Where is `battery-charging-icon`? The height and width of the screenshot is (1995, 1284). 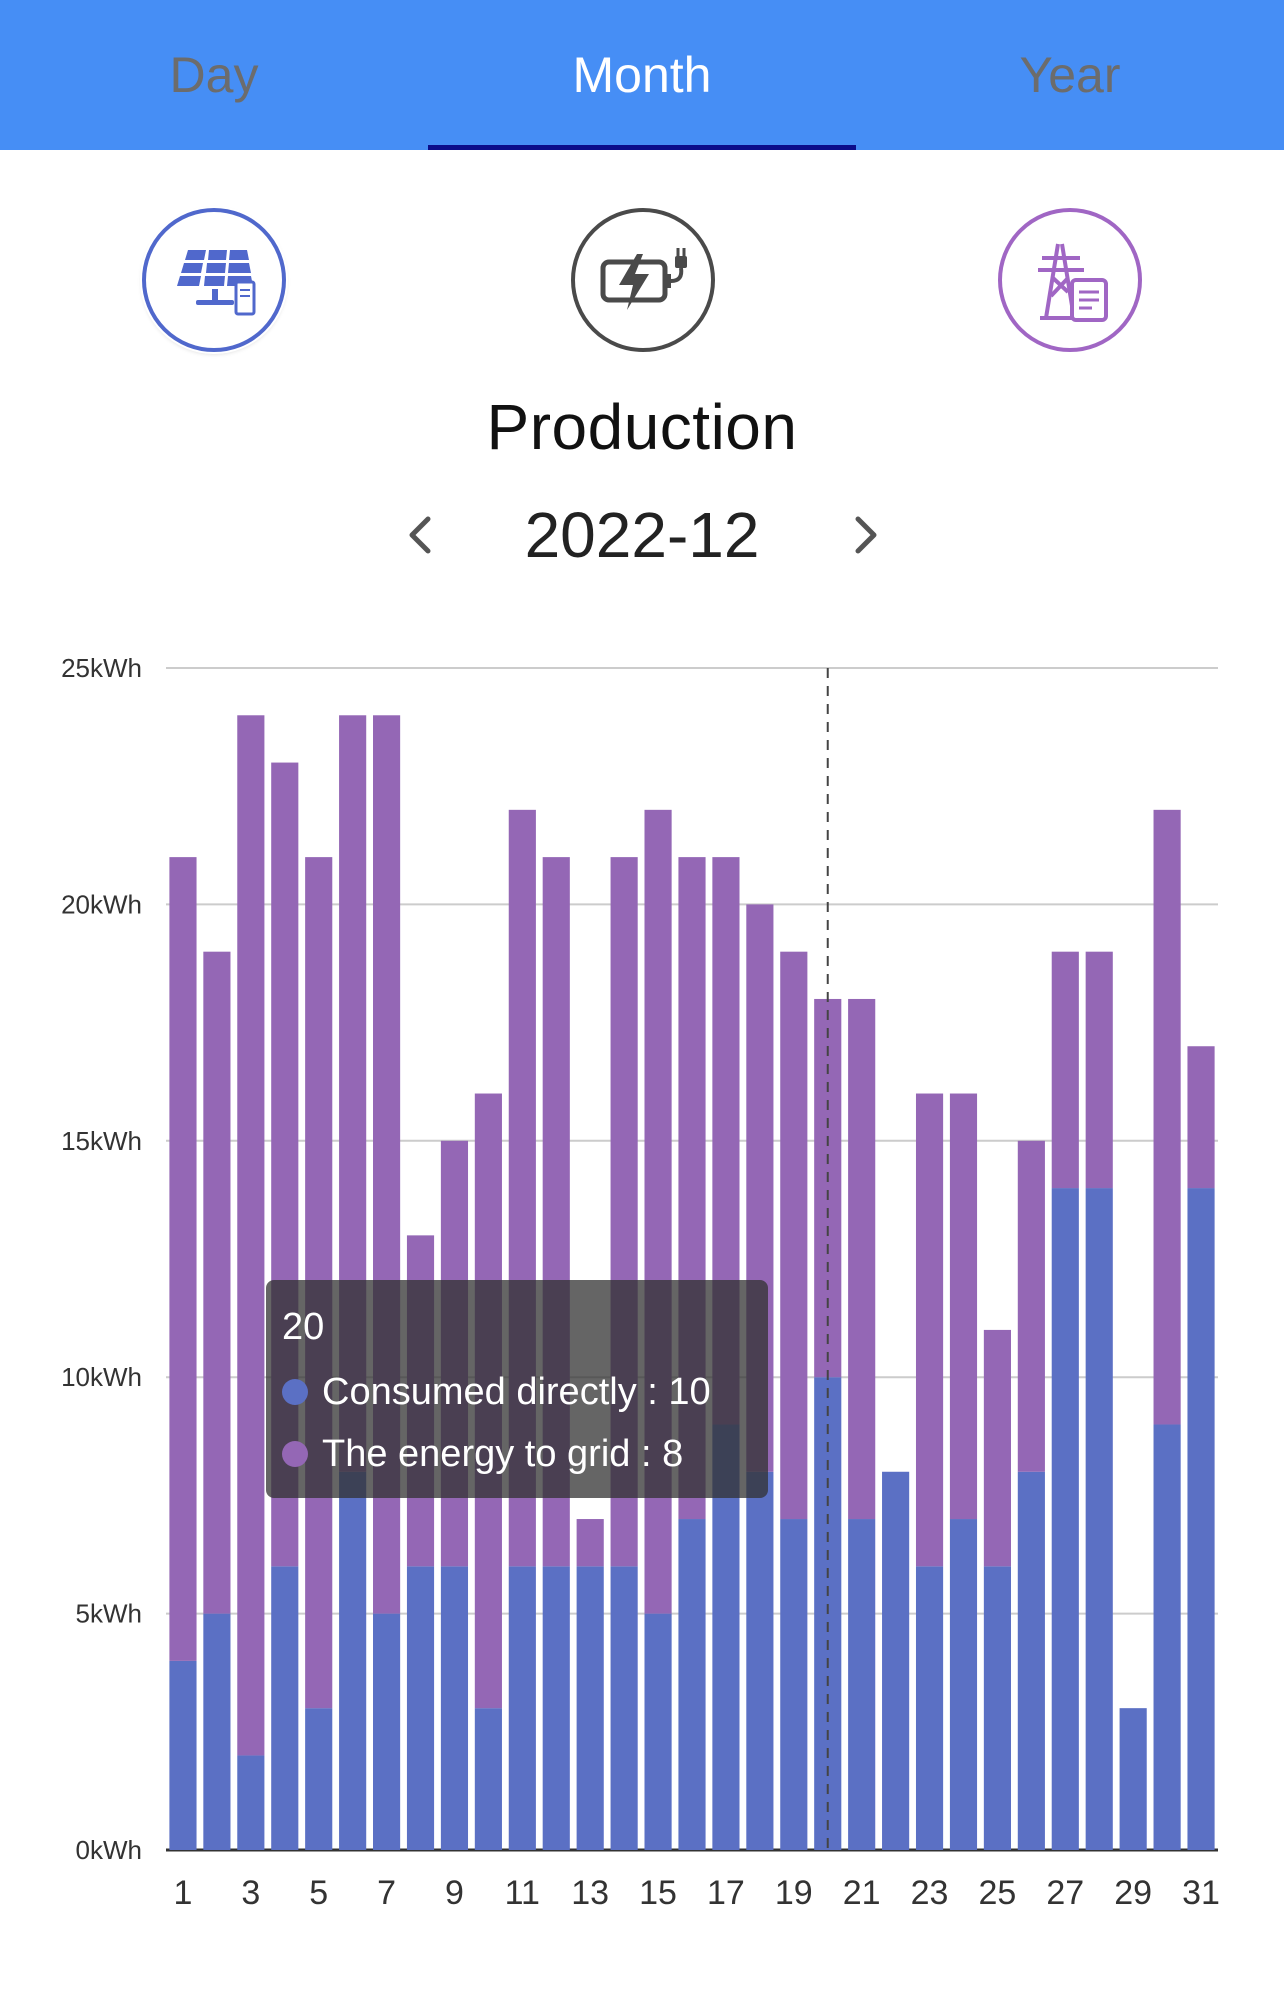
battery-charging-icon is located at coordinates (643, 279).